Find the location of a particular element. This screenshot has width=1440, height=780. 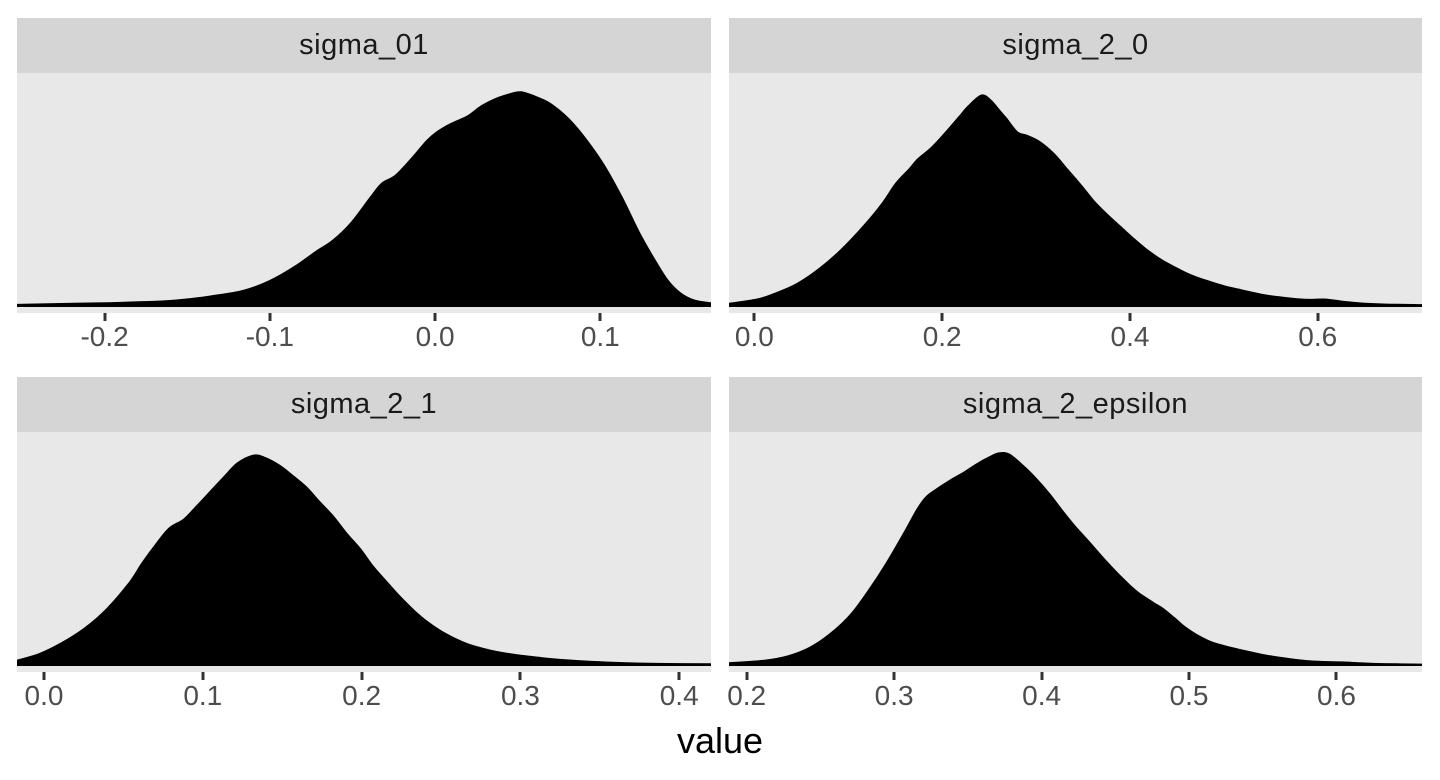

x-axis-title: value is located at coordinates (720, 740).